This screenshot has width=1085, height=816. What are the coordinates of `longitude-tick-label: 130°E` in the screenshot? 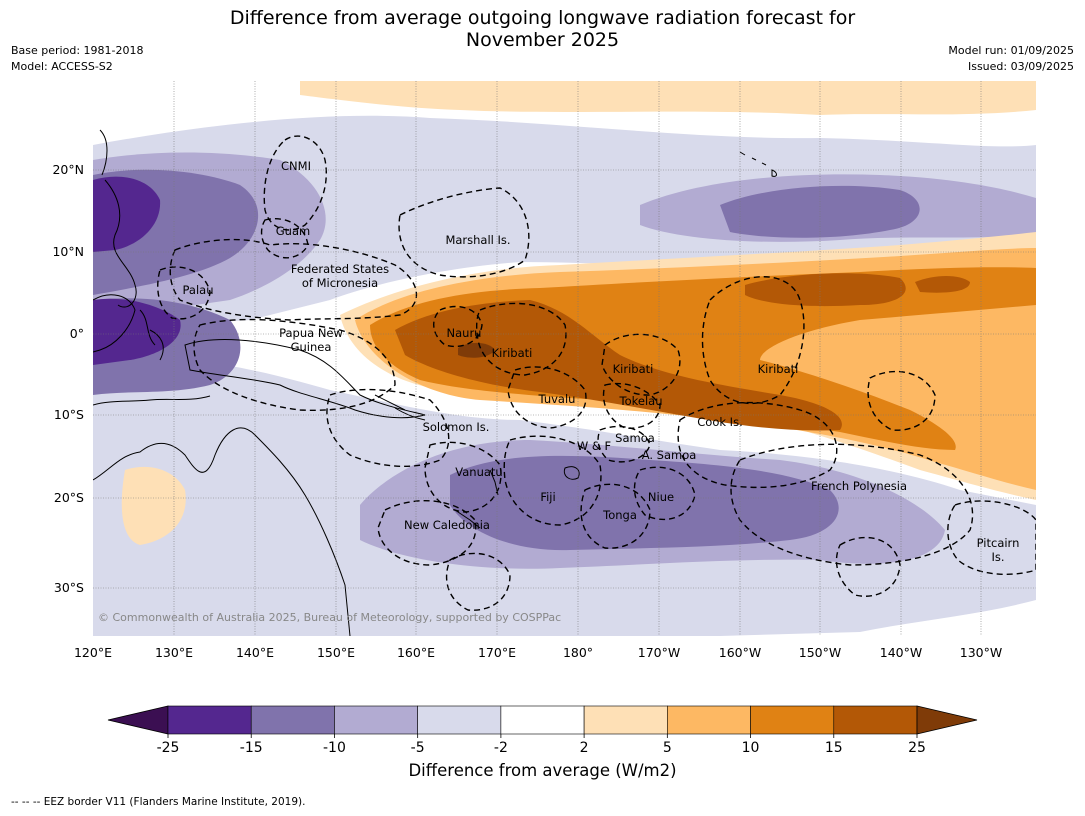 It's located at (174, 652).